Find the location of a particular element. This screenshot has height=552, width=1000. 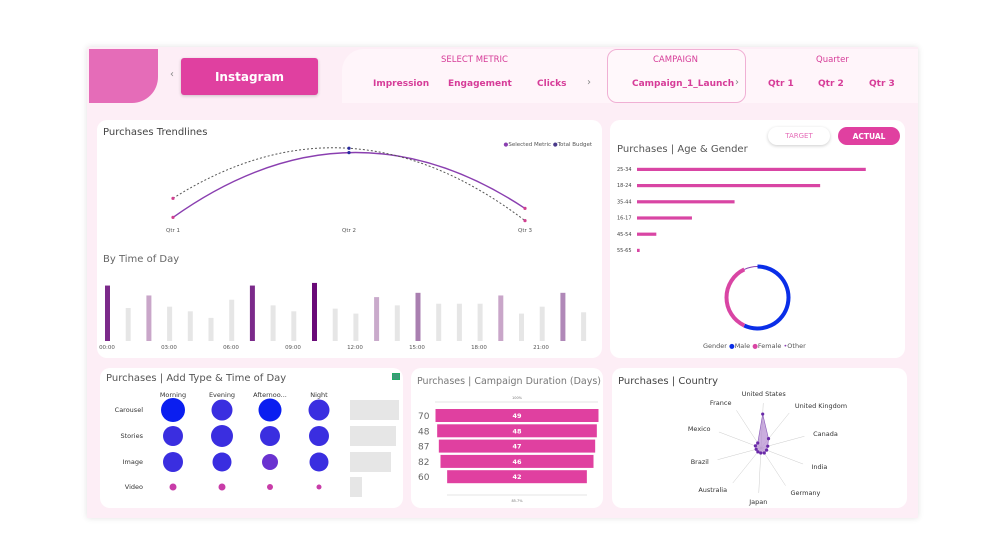

tod-x-tick: 06:00 is located at coordinates (231, 348).